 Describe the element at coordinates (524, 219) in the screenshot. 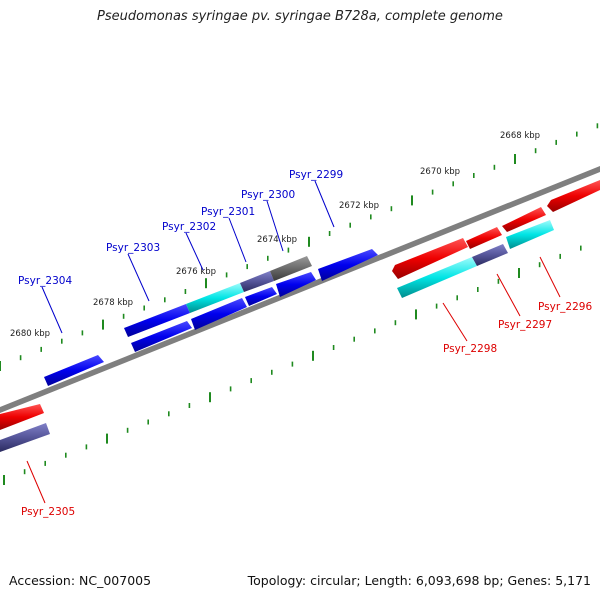

I see `gene-psyr-2296-a` at that location.